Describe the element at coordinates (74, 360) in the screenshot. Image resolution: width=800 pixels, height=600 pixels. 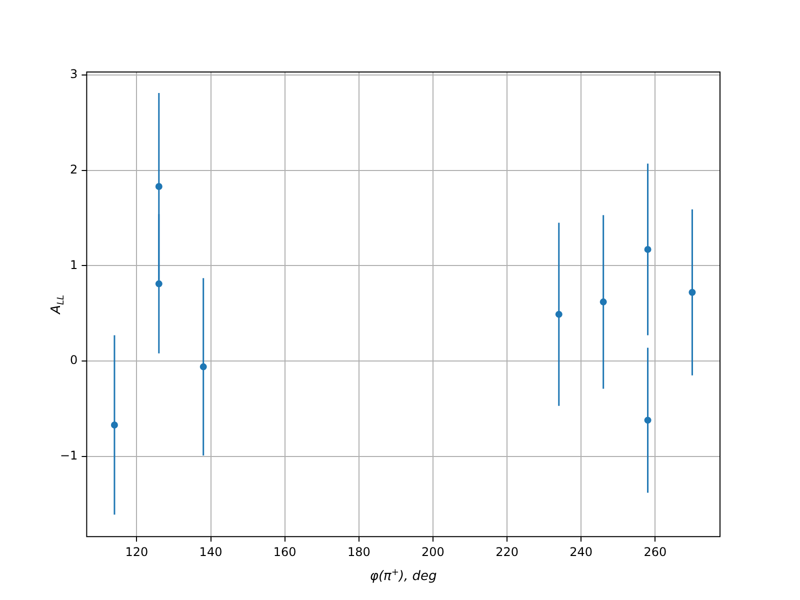
I see `y-tick-label: 0` at that location.